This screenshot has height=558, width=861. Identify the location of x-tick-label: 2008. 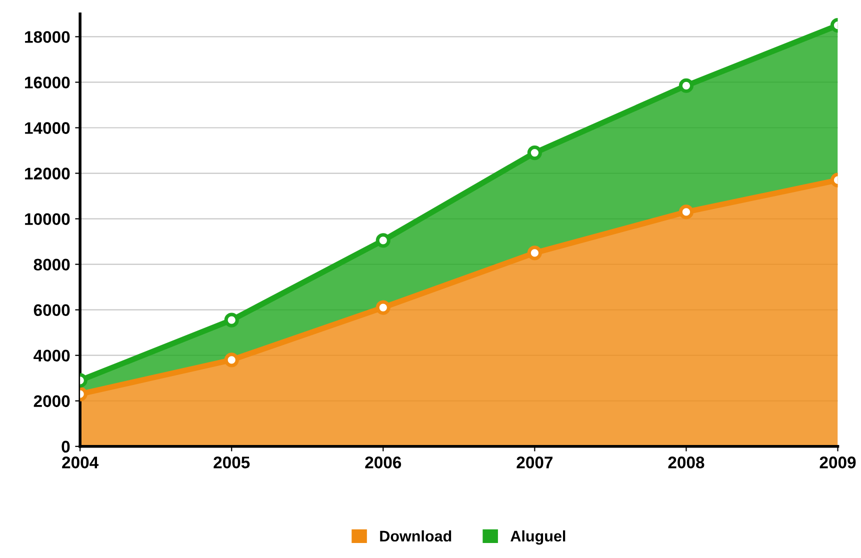
(686, 462).